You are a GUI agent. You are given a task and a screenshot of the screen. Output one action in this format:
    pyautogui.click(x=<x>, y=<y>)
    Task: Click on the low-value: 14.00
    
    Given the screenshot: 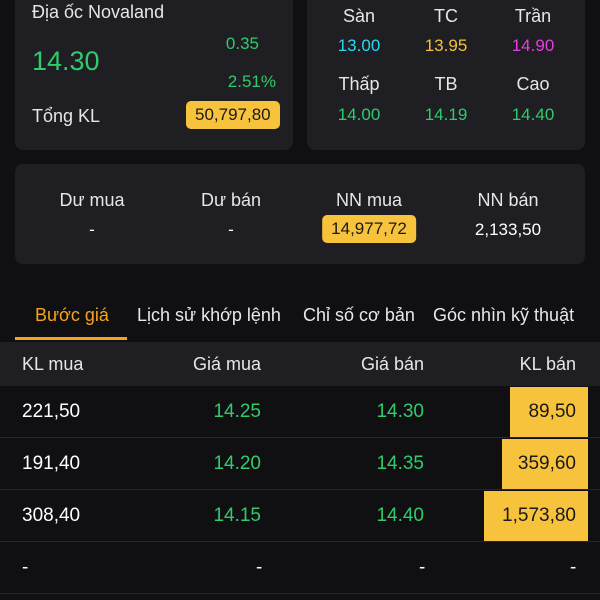 What is the action you would take?
    pyautogui.click(x=359, y=114)
    